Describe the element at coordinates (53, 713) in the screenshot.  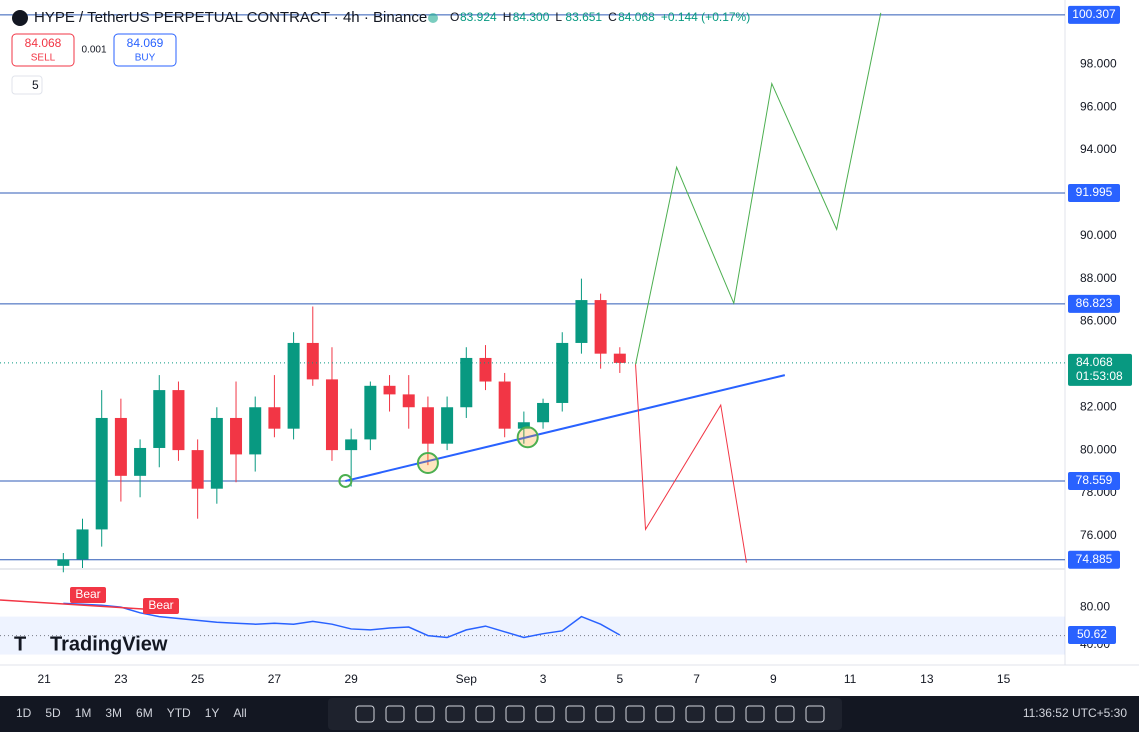
I see `timeframe-button: 5D` at that location.